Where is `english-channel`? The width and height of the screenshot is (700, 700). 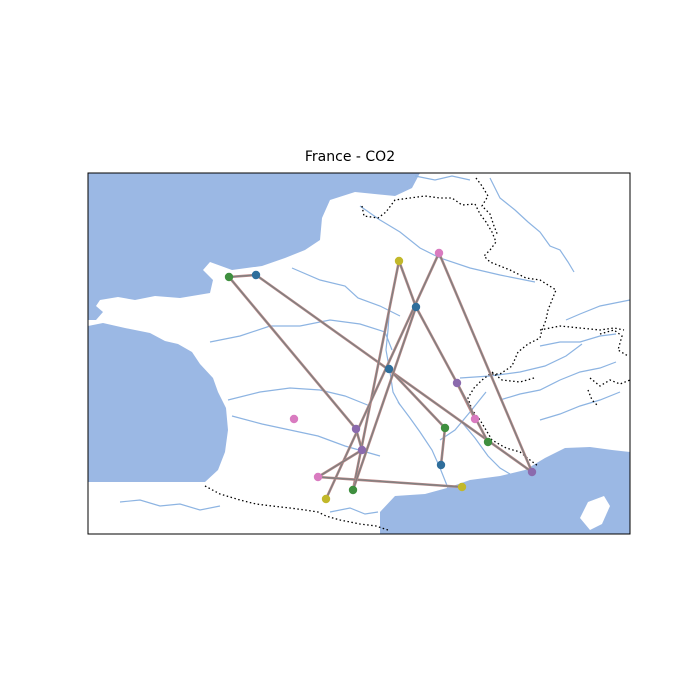 english-channel is located at coordinates (254, 246).